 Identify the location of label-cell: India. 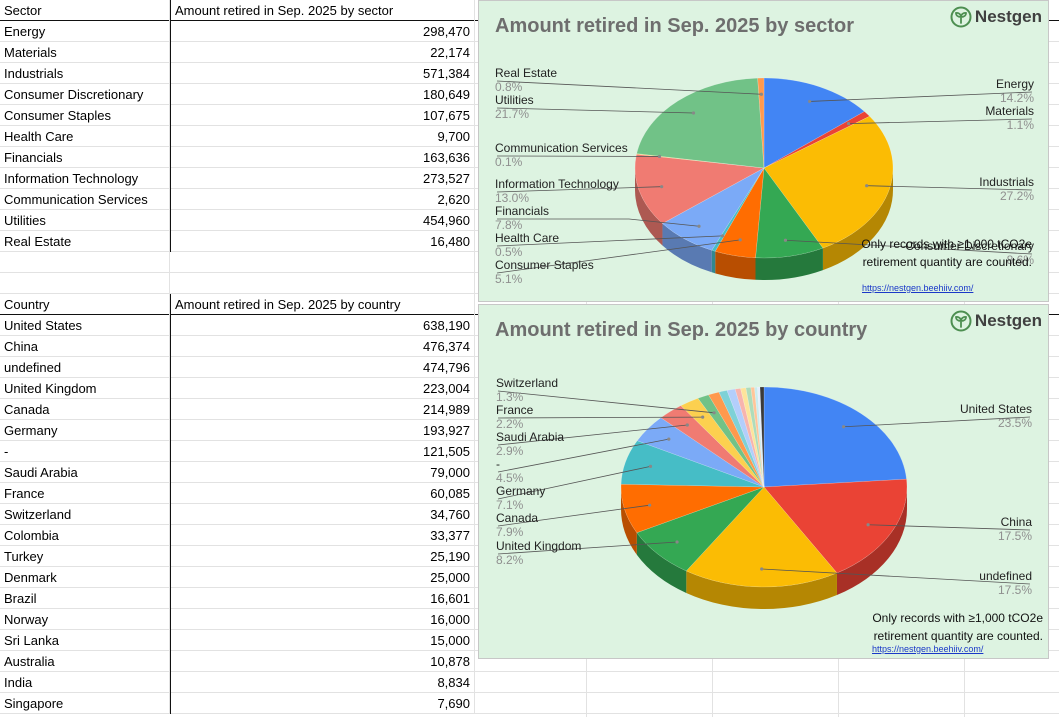
(85, 682).